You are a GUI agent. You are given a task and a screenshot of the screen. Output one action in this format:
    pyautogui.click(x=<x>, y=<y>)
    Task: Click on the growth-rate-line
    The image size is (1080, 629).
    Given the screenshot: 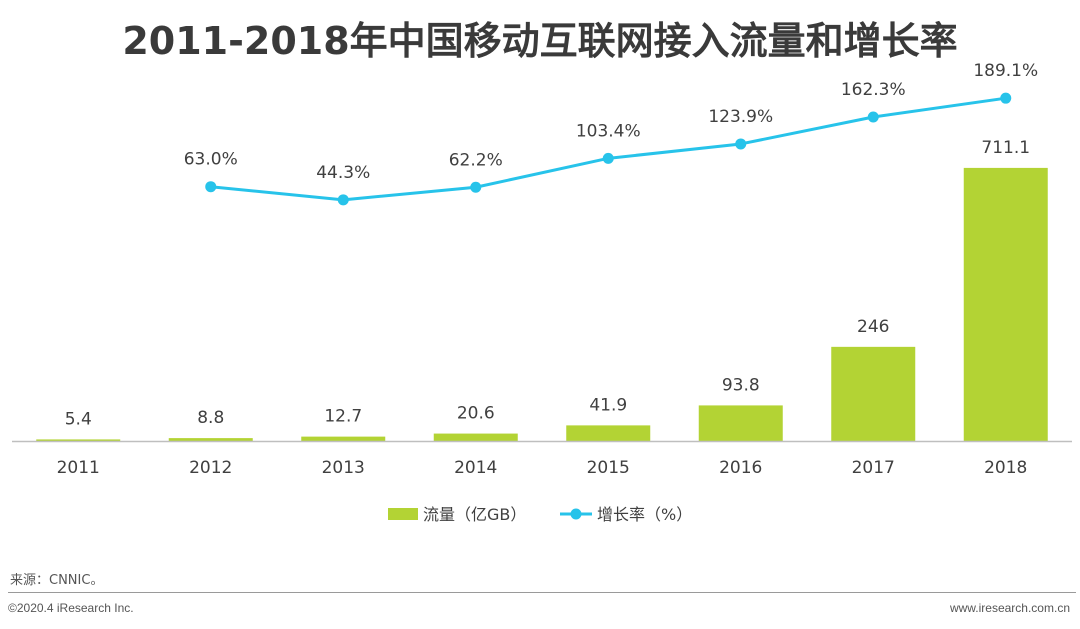 What is the action you would take?
    pyautogui.click(x=608, y=149)
    